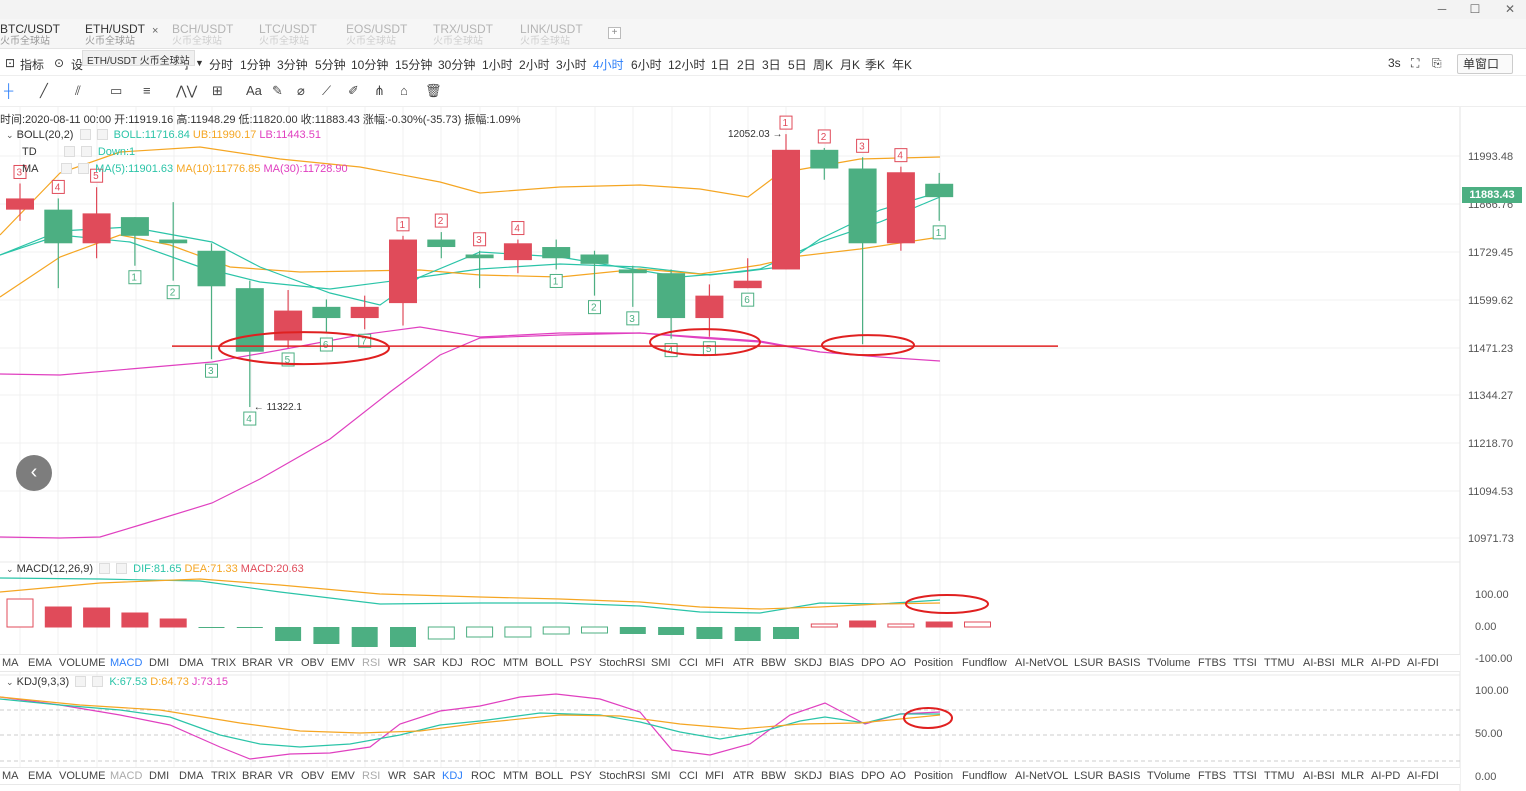 Image resolution: width=1526 pixels, height=791 pixels. I want to click on tab-close-icon: ×, so click(155, 31).